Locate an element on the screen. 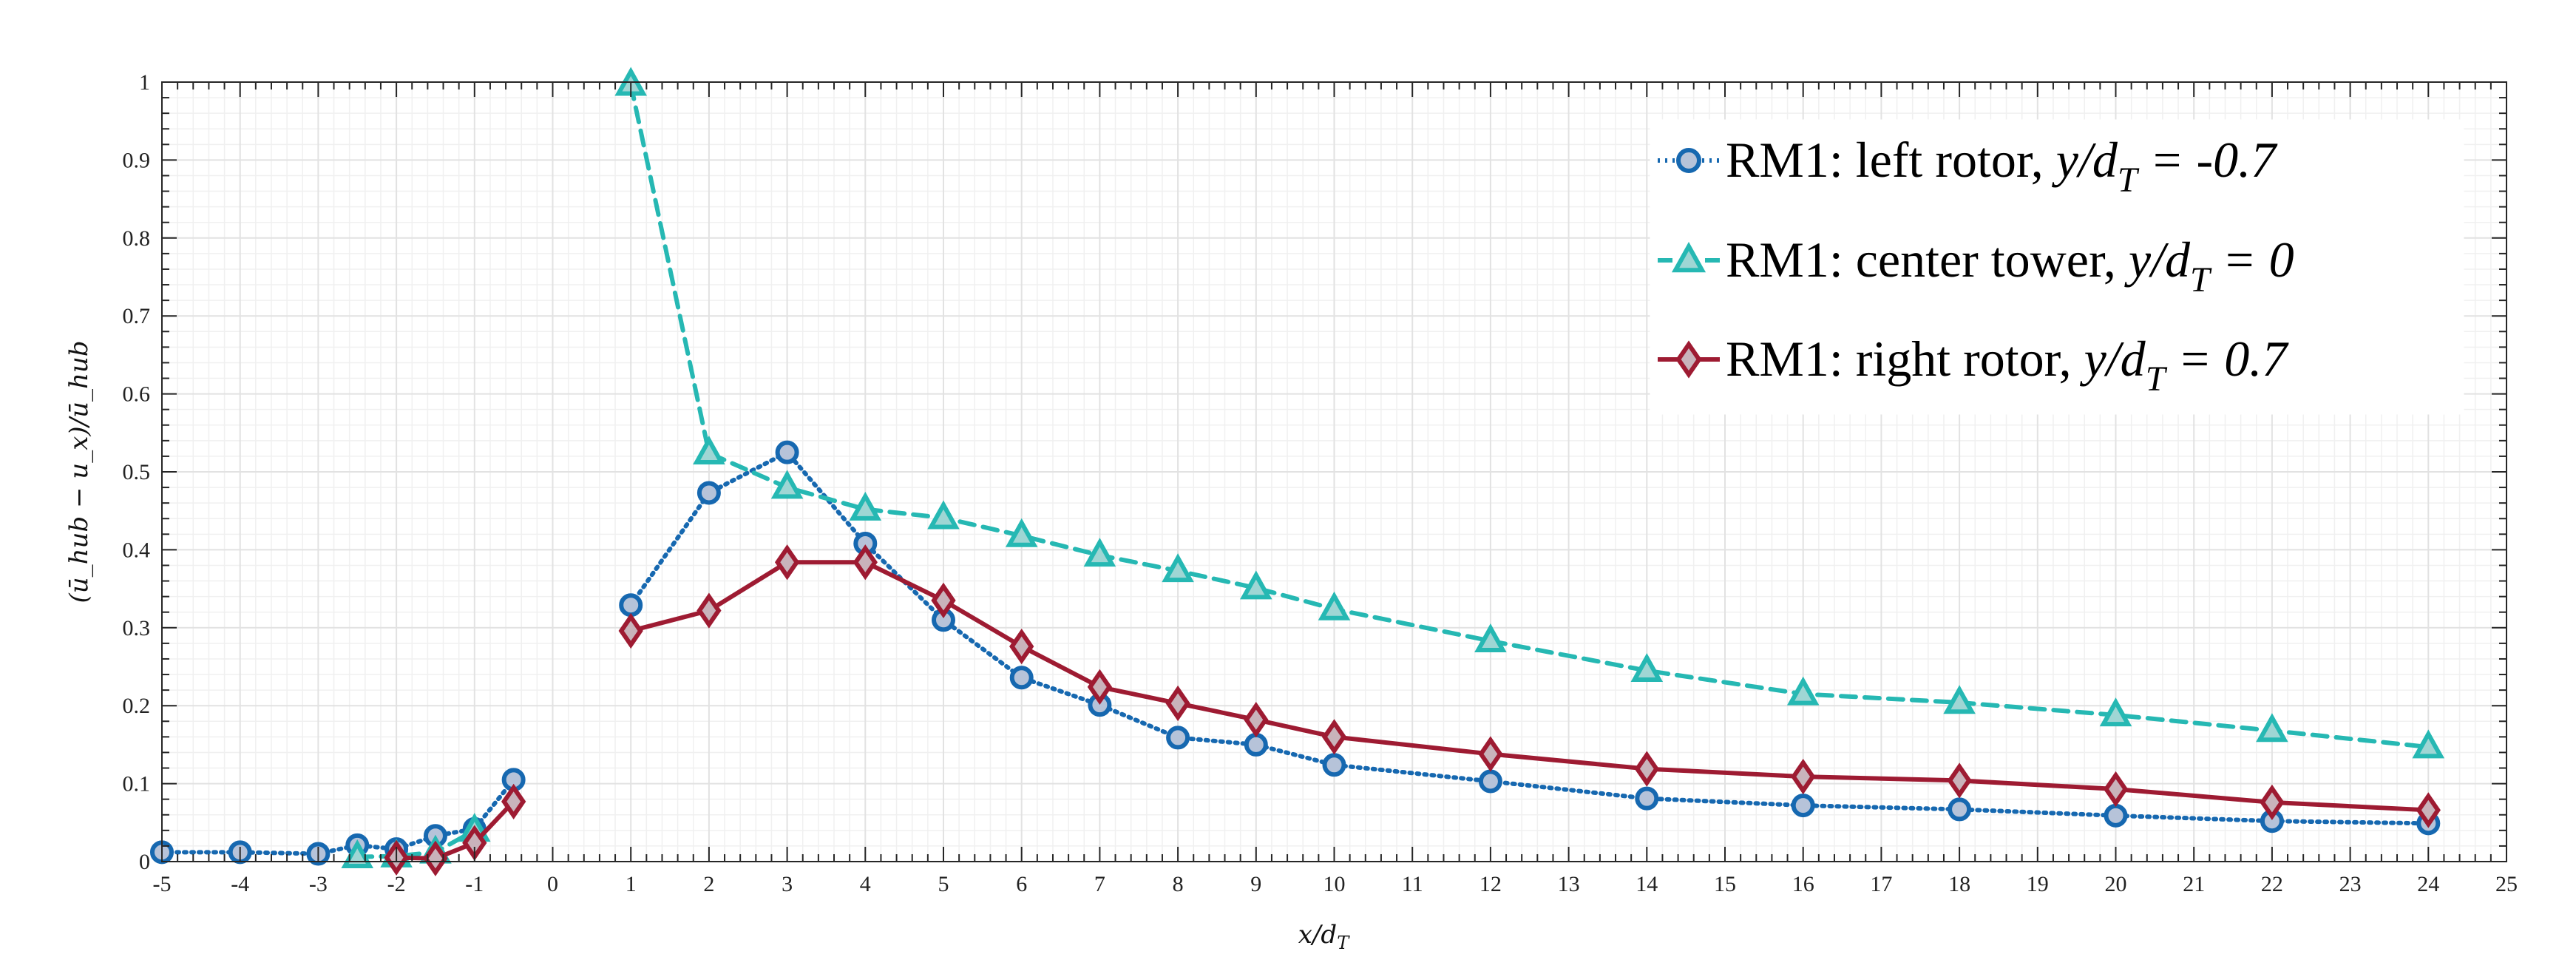  x-tick-label: 8 is located at coordinates (1178, 884).